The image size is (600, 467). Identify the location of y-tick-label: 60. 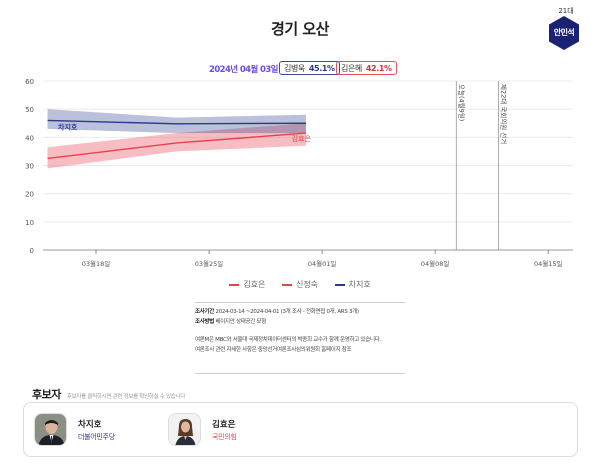
(29, 82).